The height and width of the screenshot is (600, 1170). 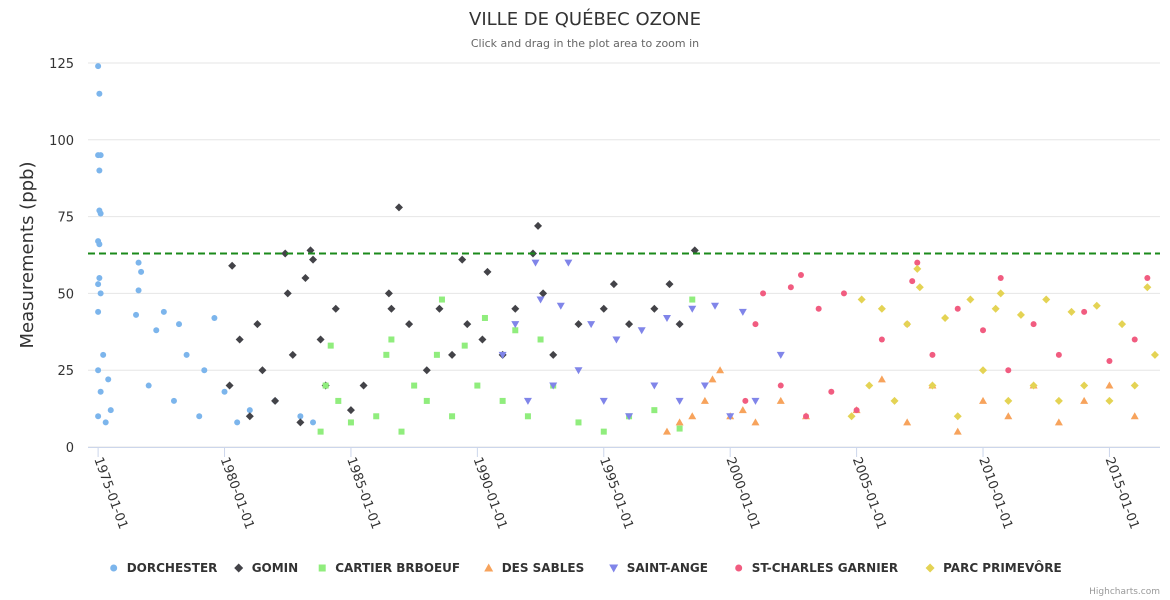 What do you see at coordinates (61, 141) in the screenshot?
I see `y-tick-label: 100` at bounding box center [61, 141].